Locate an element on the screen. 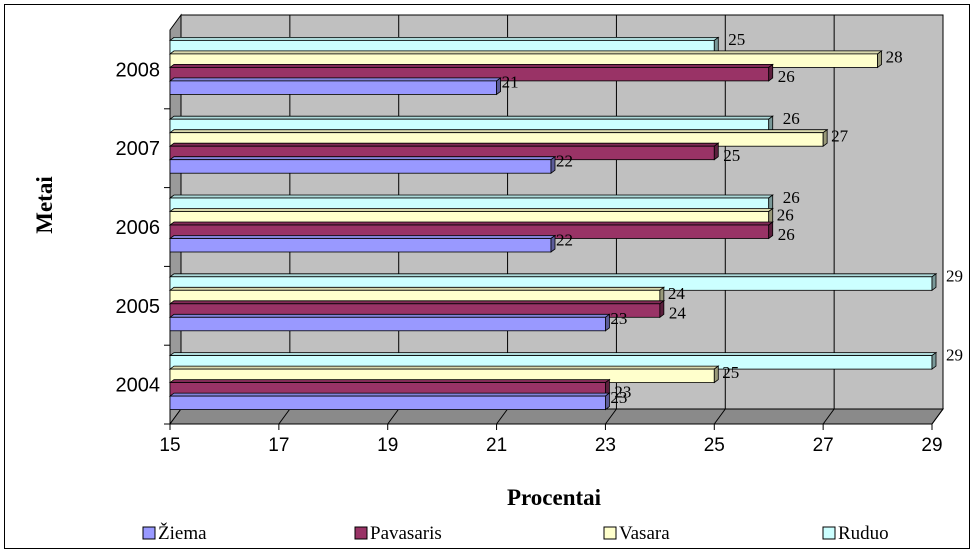 The height and width of the screenshot is (553, 976). y-axis-title: Metai is located at coordinates (44, 205).